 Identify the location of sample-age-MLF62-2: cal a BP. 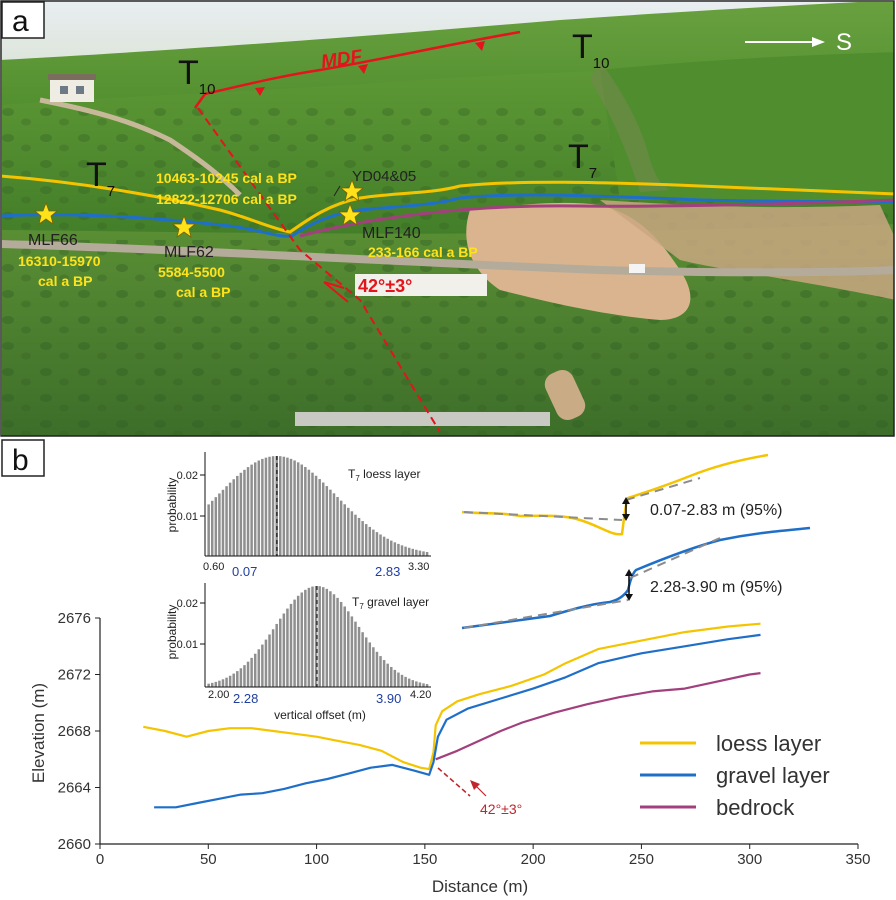
(203, 292).